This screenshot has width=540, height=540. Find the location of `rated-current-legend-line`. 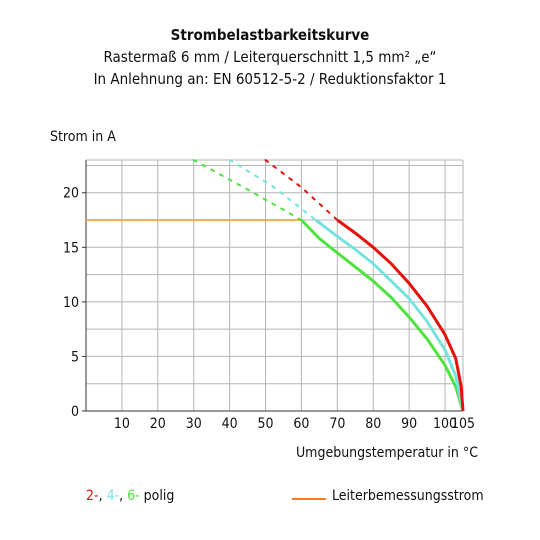

rated-current-legend-line is located at coordinates (309, 499).